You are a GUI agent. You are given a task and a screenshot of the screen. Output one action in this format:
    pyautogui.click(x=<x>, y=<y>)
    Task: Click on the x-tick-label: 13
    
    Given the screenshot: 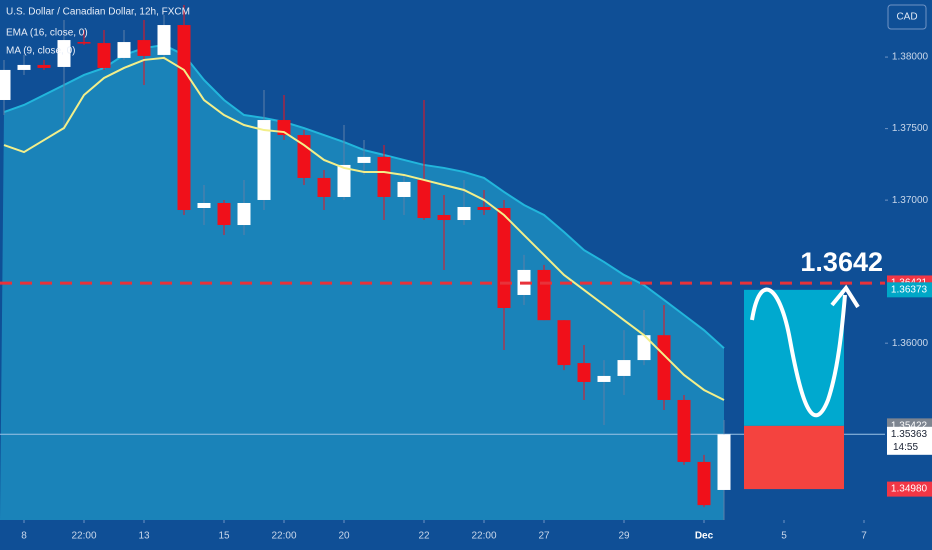 What is the action you would take?
    pyautogui.click(x=144, y=536)
    